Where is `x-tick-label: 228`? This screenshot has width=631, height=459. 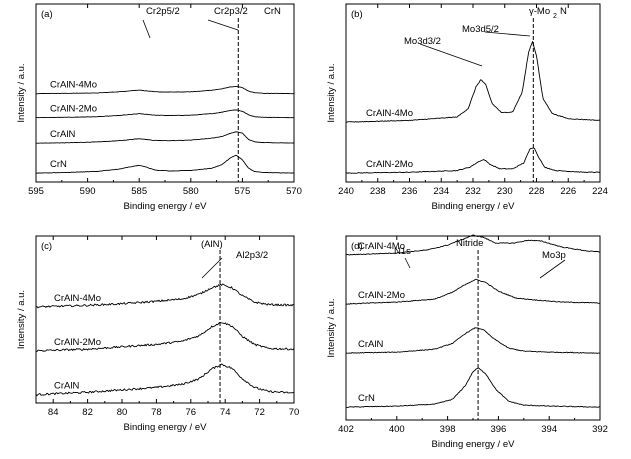
x-tick-label: 228 is located at coordinates (537, 191).